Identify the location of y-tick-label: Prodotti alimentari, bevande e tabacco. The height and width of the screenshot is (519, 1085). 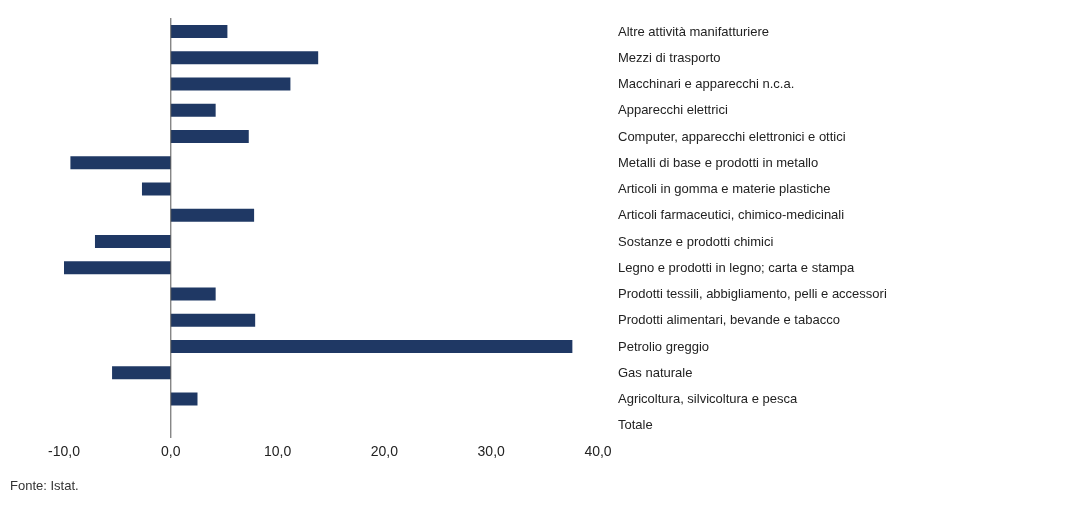
(729, 320).